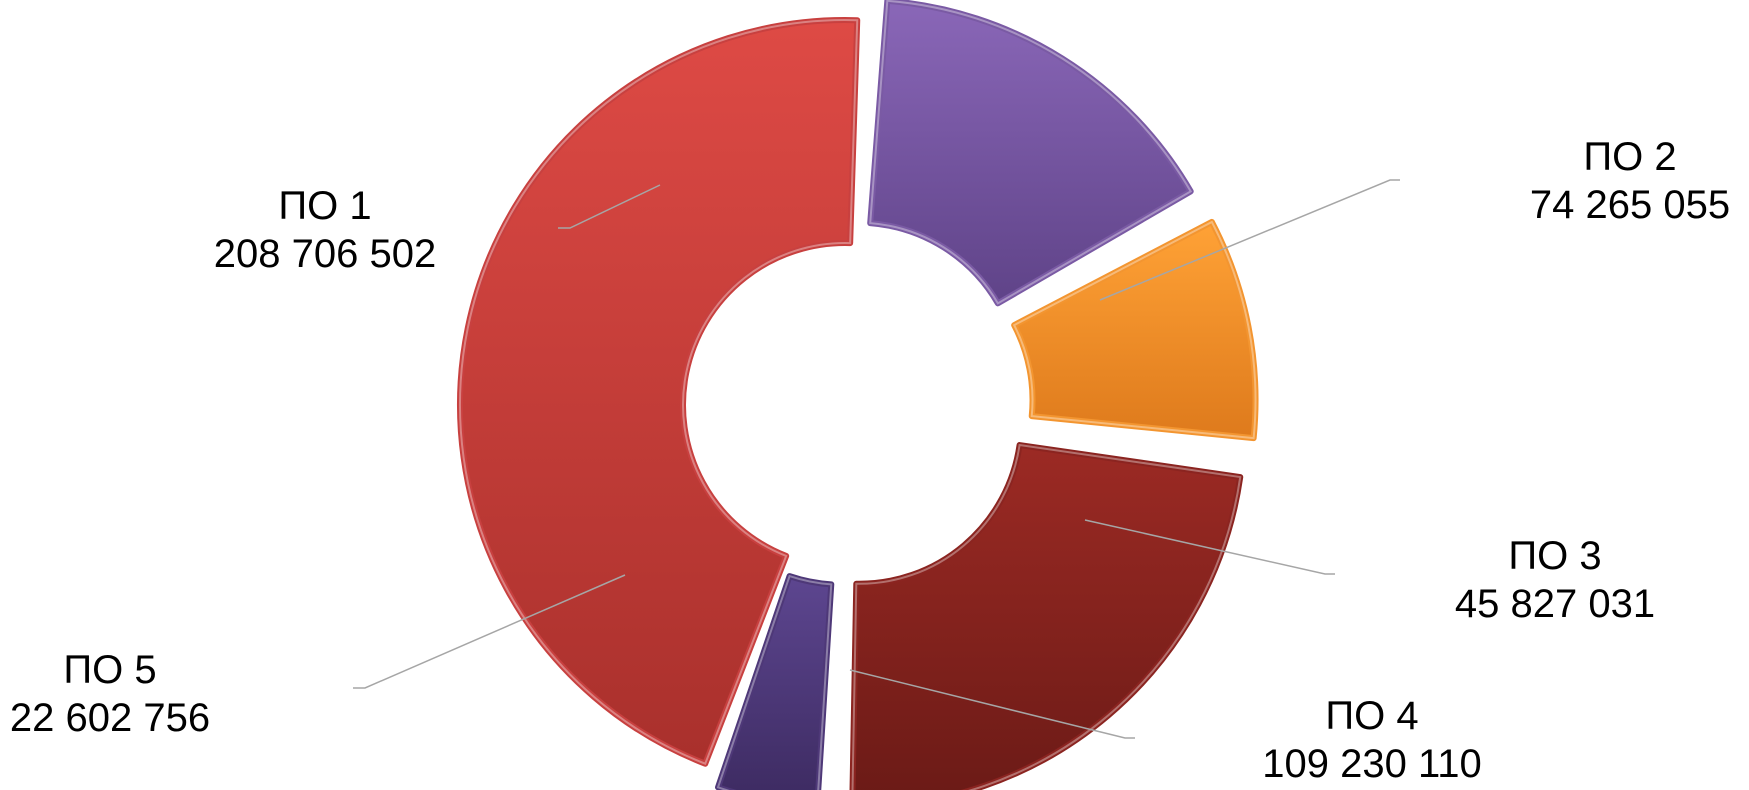 This screenshot has height=790, width=1749. What do you see at coordinates (110, 670) in the screenshot?
I see `label-po5-name: ПО 5` at bounding box center [110, 670].